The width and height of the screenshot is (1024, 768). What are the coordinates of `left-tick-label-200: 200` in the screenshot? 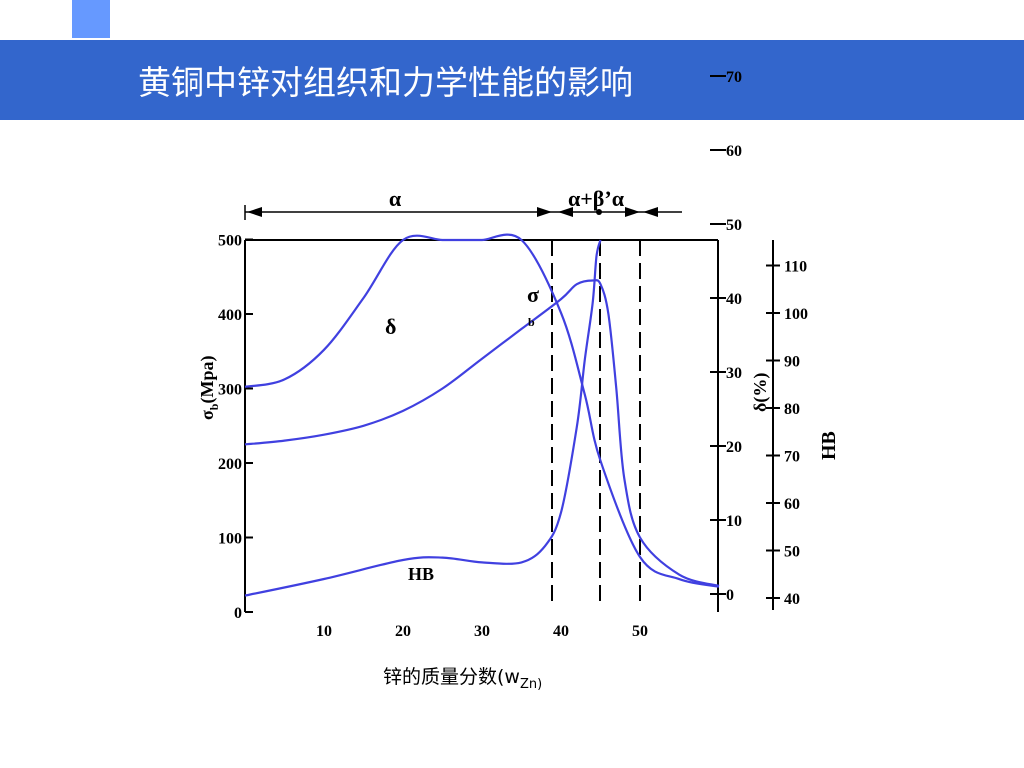 It's located at (230, 464).